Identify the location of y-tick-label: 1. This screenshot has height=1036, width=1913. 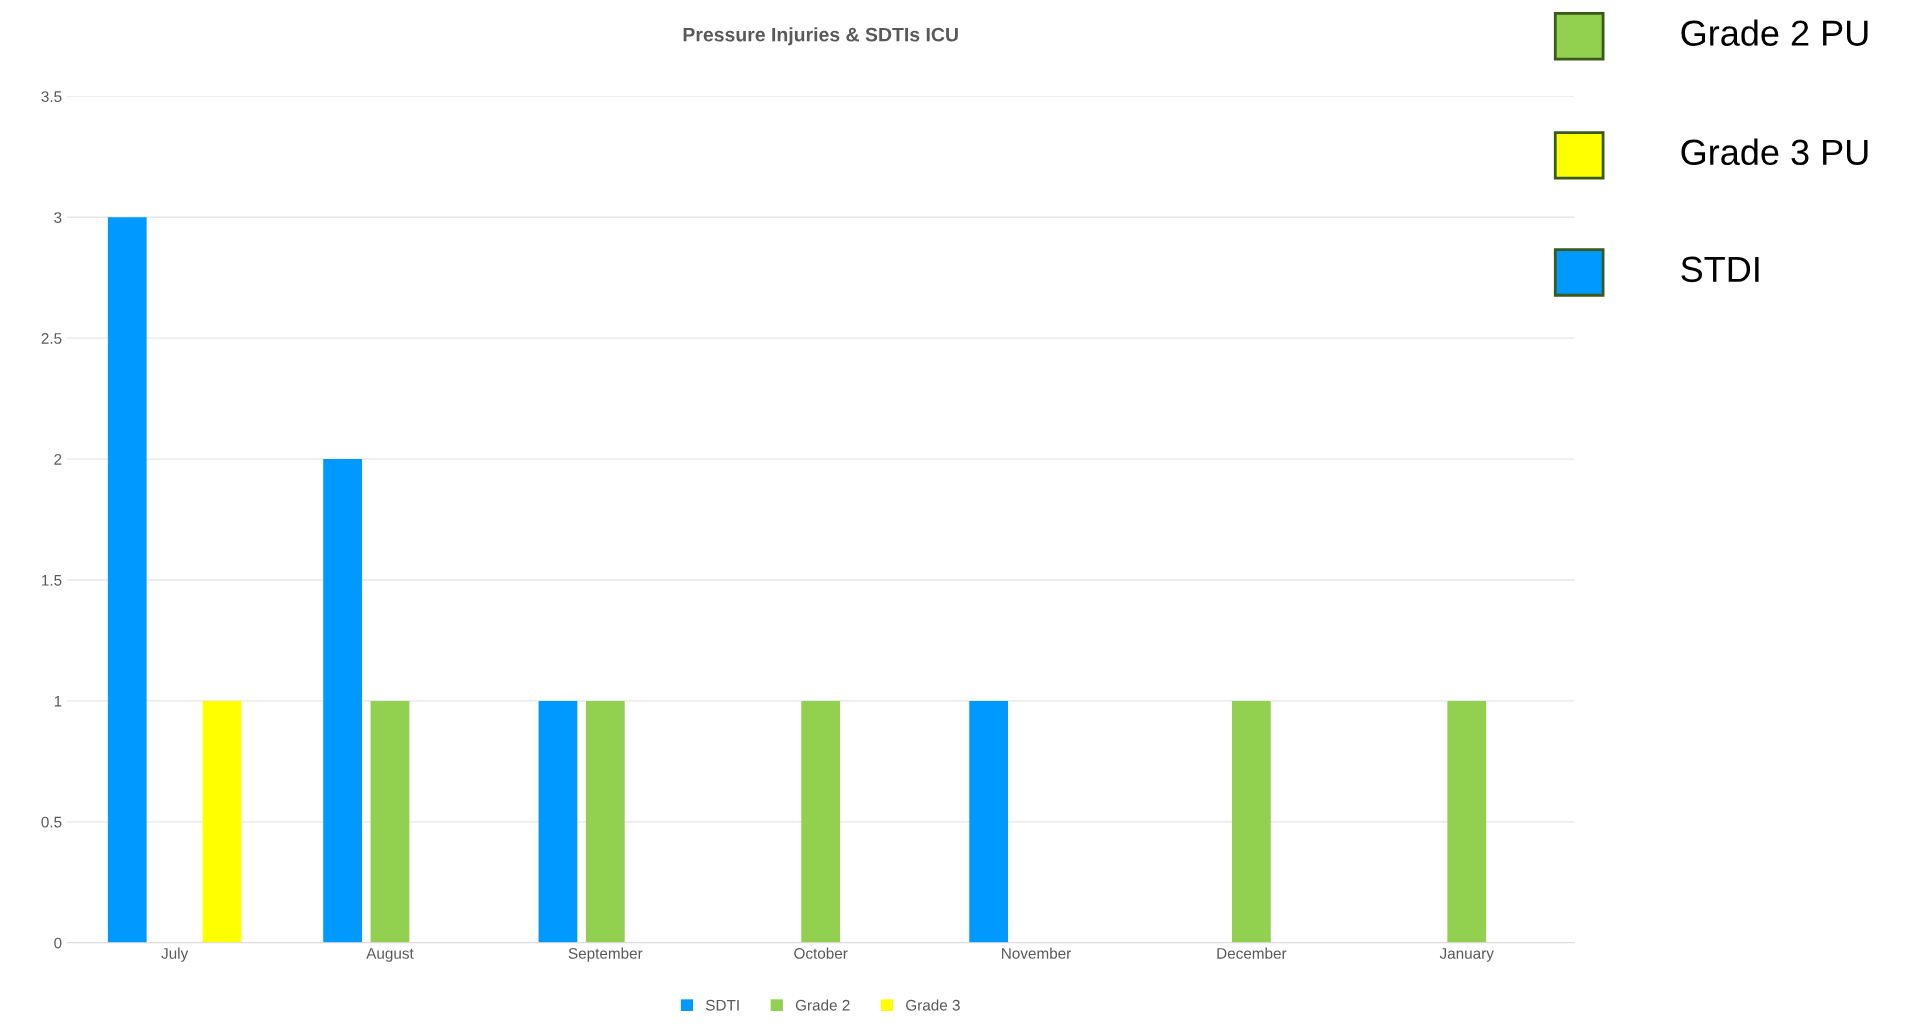
(58, 701).